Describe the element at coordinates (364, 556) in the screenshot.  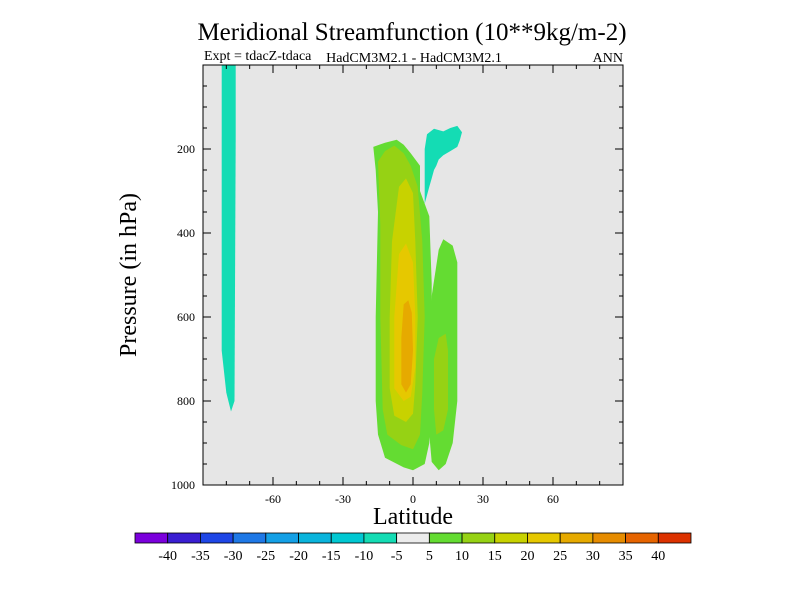
I see `colorbar-label: -10` at that location.